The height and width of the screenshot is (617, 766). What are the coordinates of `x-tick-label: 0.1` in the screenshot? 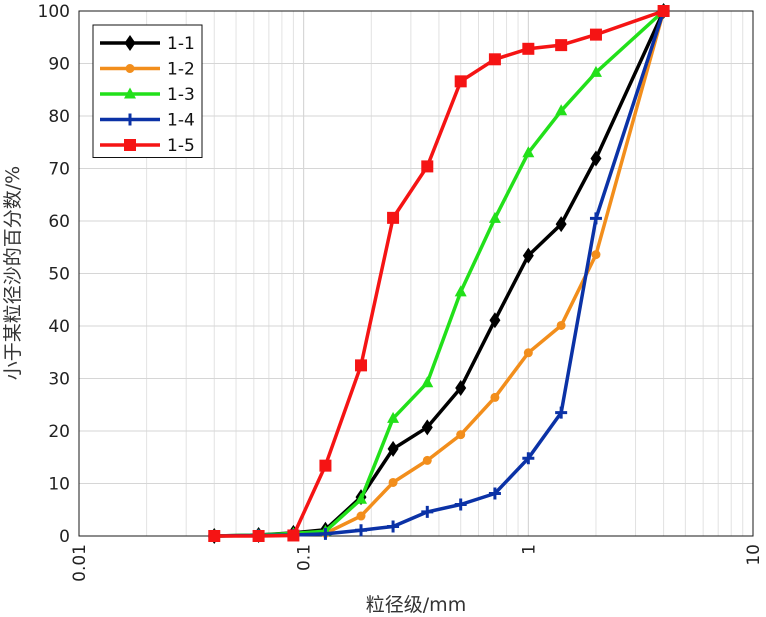 It's located at (305, 557).